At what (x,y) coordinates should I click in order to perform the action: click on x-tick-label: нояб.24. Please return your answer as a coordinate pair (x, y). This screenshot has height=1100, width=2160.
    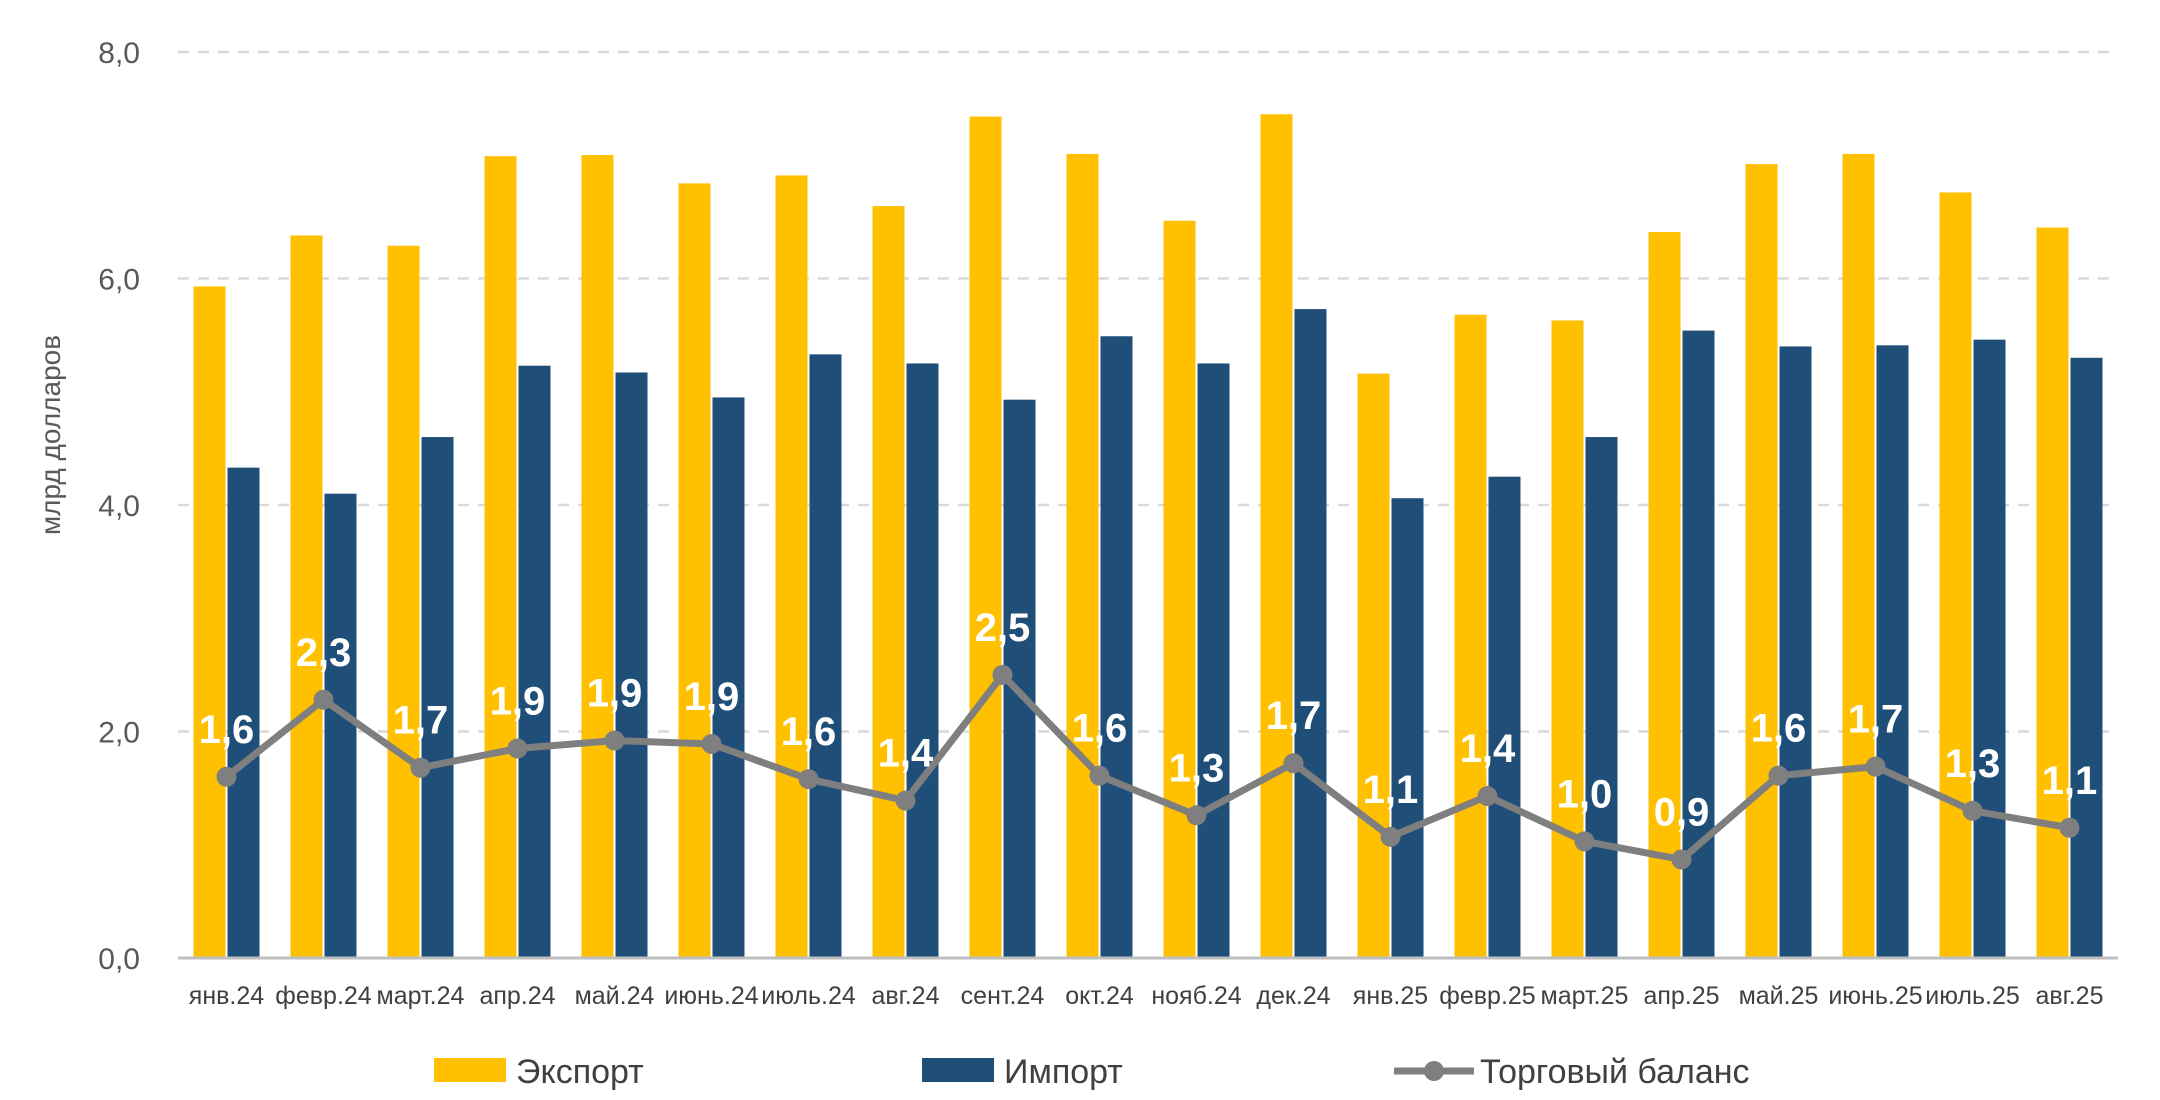
    Looking at the image, I should click on (1196, 996).